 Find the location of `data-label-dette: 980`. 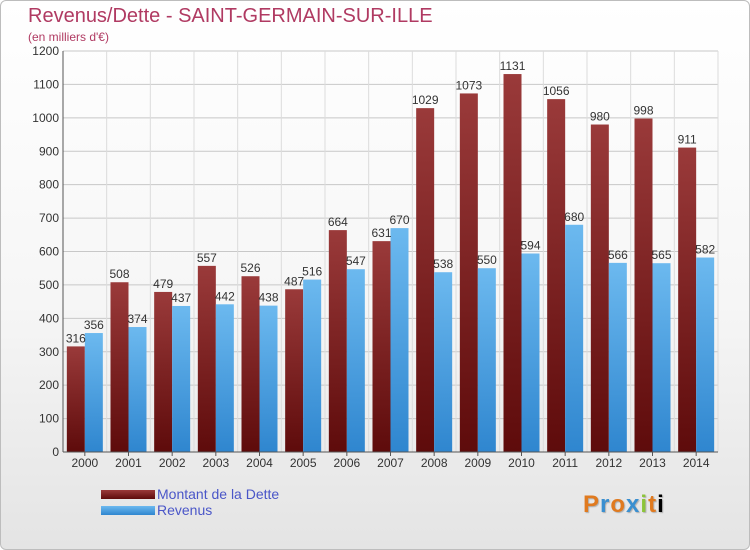

data-label-dette: 980 is located at coordinates (600, 117).